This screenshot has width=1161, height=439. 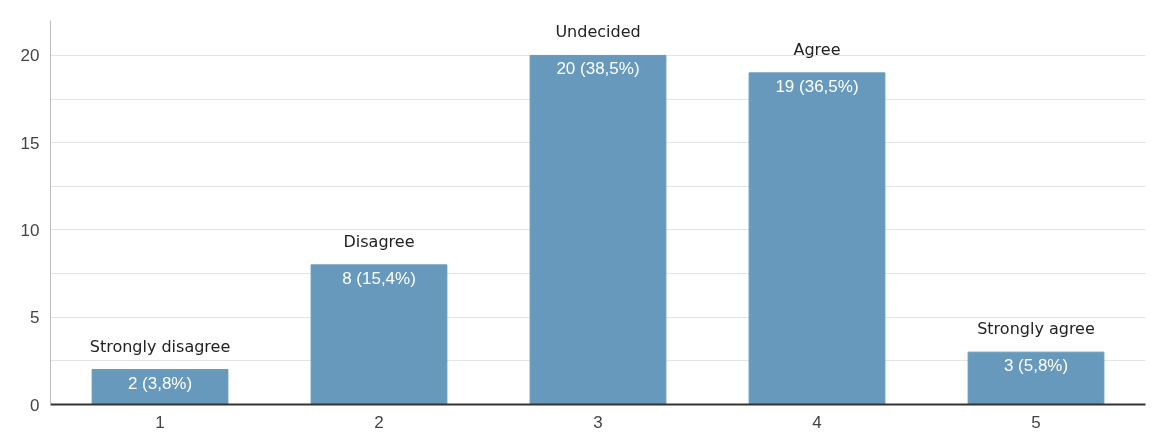 I want to click on y-tick-label: 5, so click(x=35, y=318).